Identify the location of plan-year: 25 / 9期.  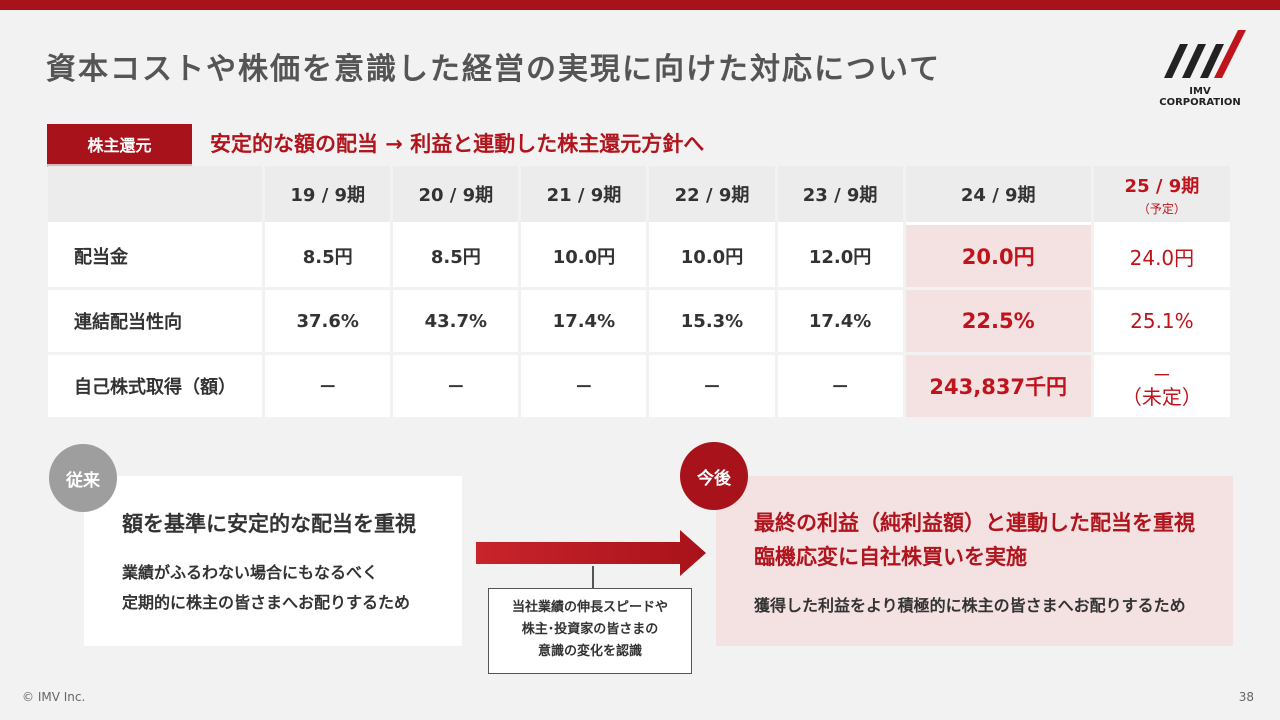
(1162, 186).